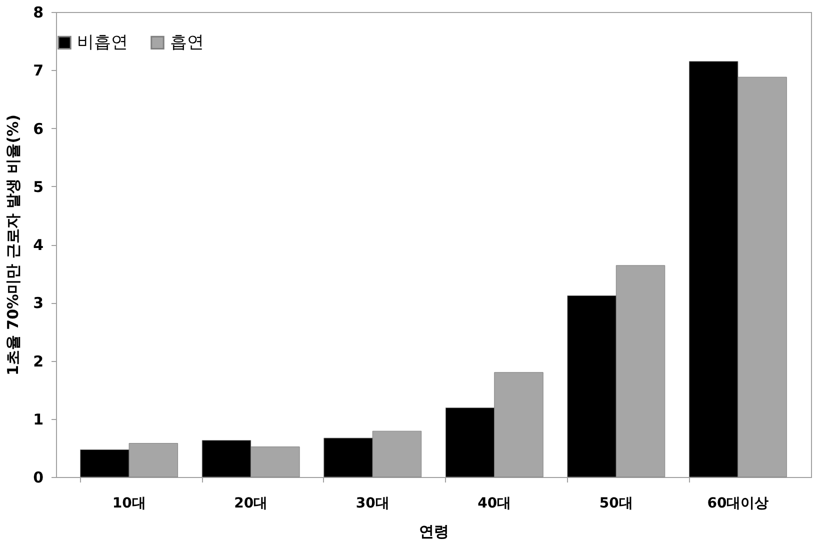 The width and height of the screenshot is (816, 544). I want to click on y-tick-label: 0, so click(38, 477).